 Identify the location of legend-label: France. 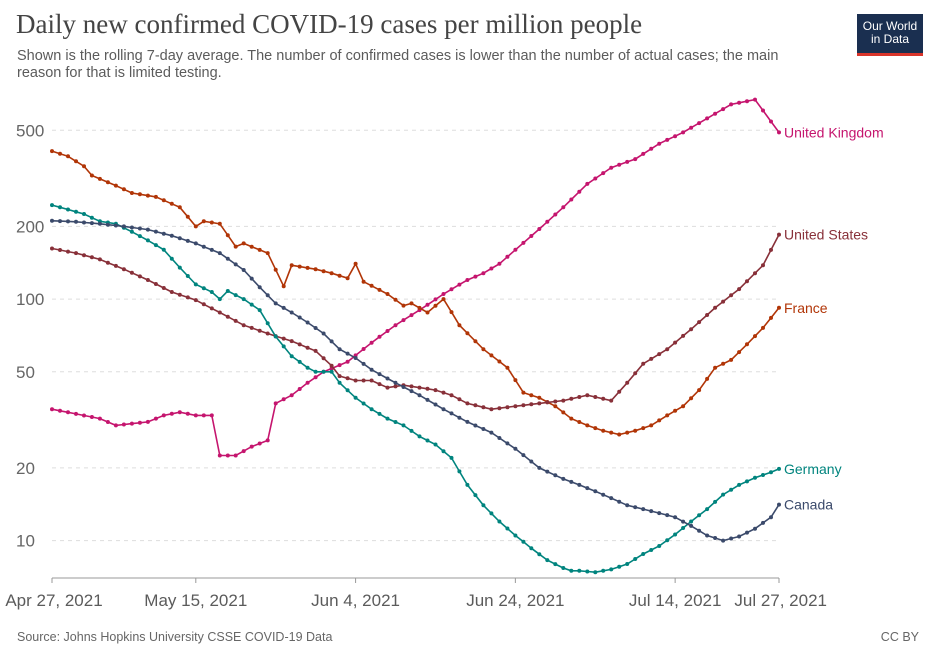
(806, 308).